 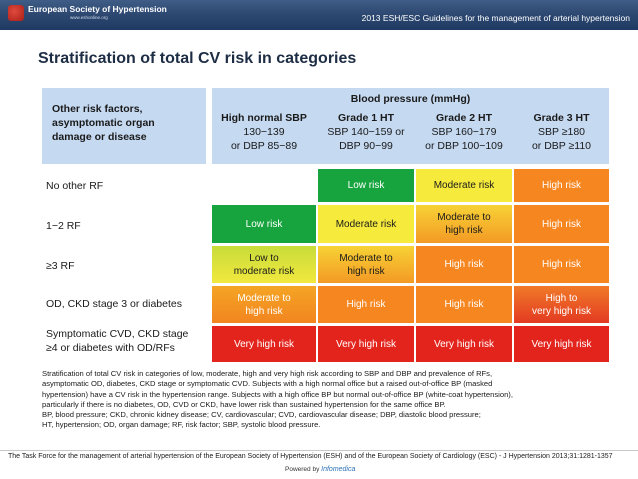 I want to click on row-label-1-2-rf: 1−2 RF, so click(x=63, y=226).